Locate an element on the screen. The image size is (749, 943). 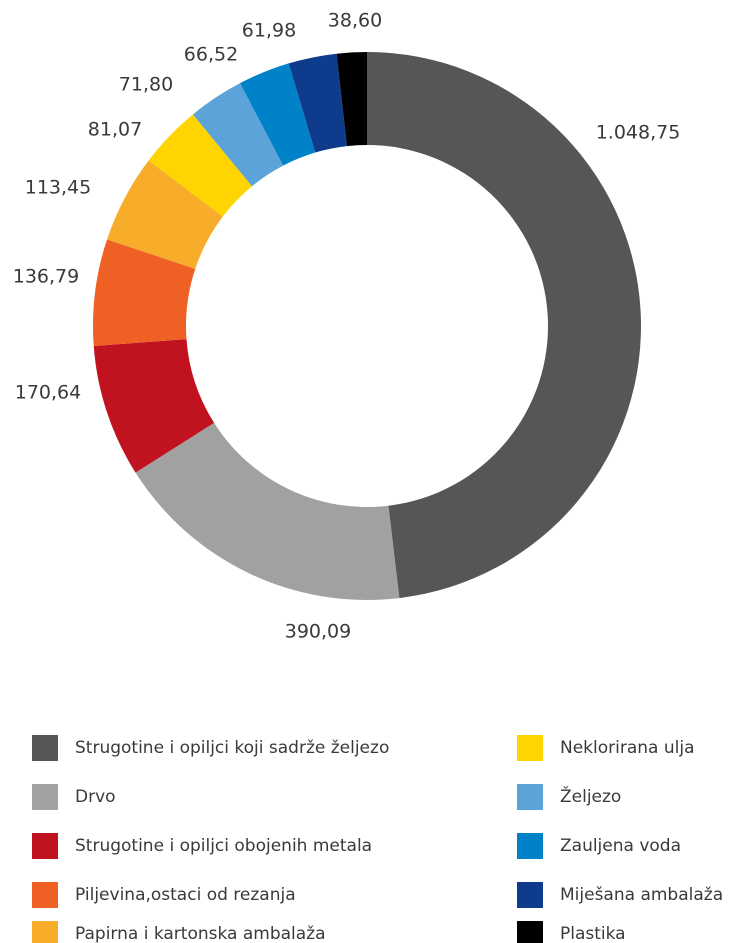
value-label: 136,79 is located at coordinates (46, 277).